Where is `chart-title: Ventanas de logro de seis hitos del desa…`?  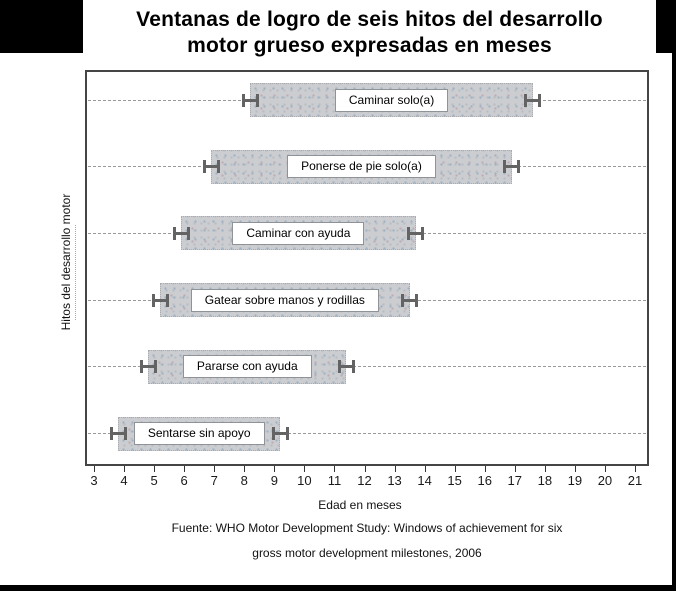
chart-title: Ventanas de logro de seis hitos del desa… is located at coordinates (369, 33).